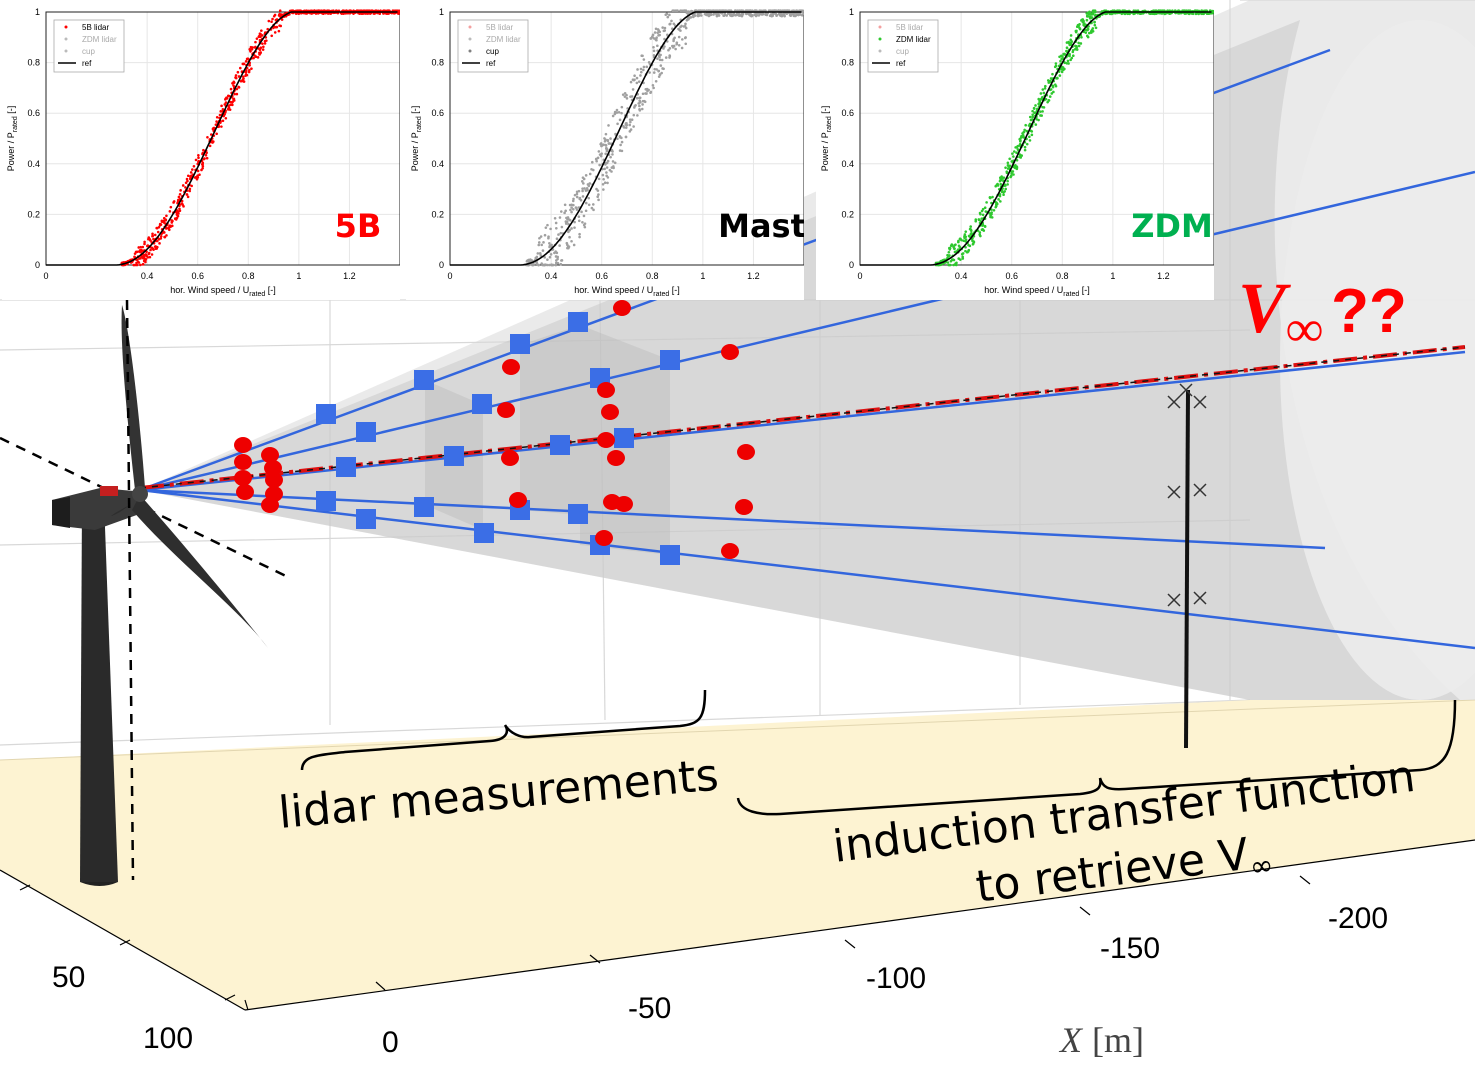 This screenshot has width=1475, height=1069. I want to click on x-tick-label: 1.2, so click(753, 276).